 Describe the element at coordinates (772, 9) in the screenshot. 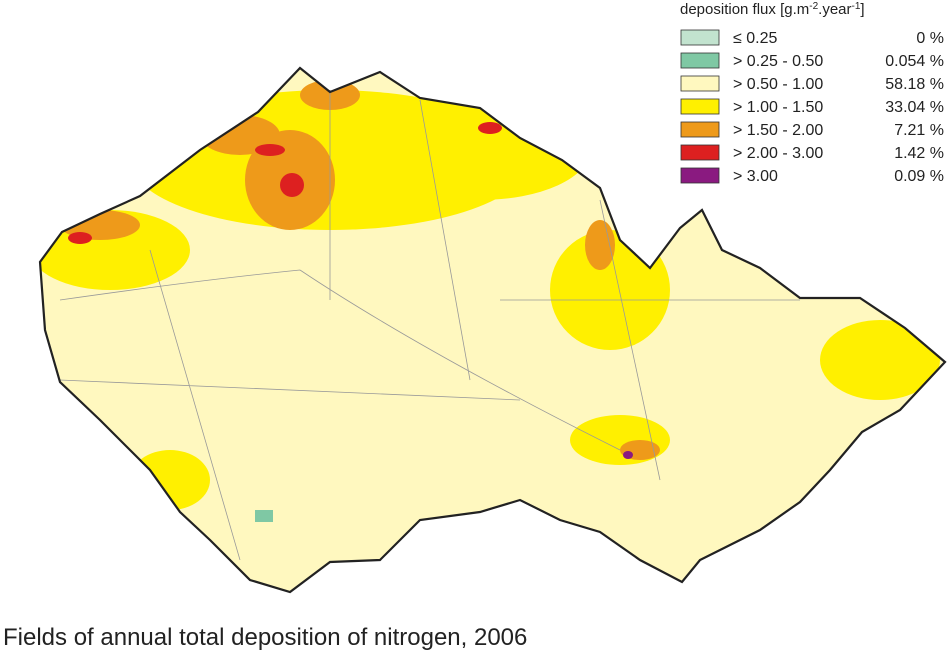

I see `legend-title: deposition flux [g.m-2.year-1]` at that location.